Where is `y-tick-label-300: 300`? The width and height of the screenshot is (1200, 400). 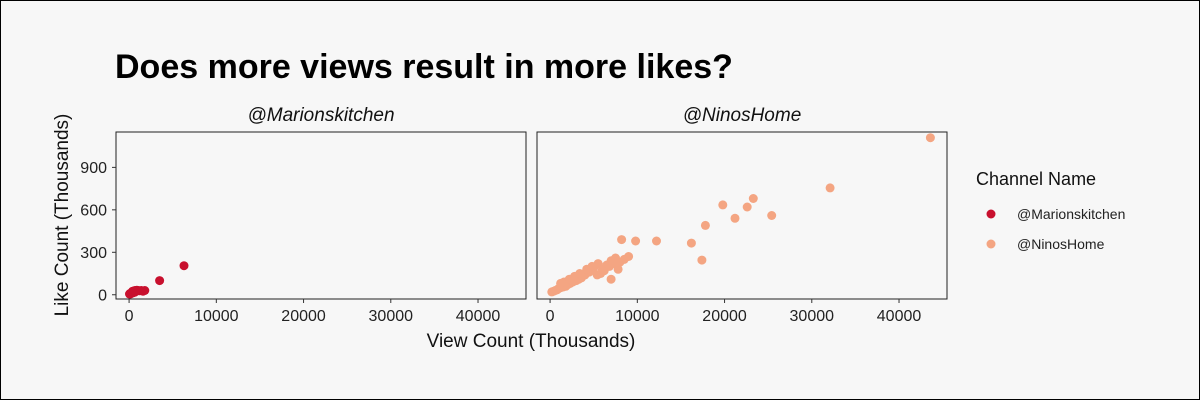 y-tick-label-300: 300 is located at coordinates (93, 253).